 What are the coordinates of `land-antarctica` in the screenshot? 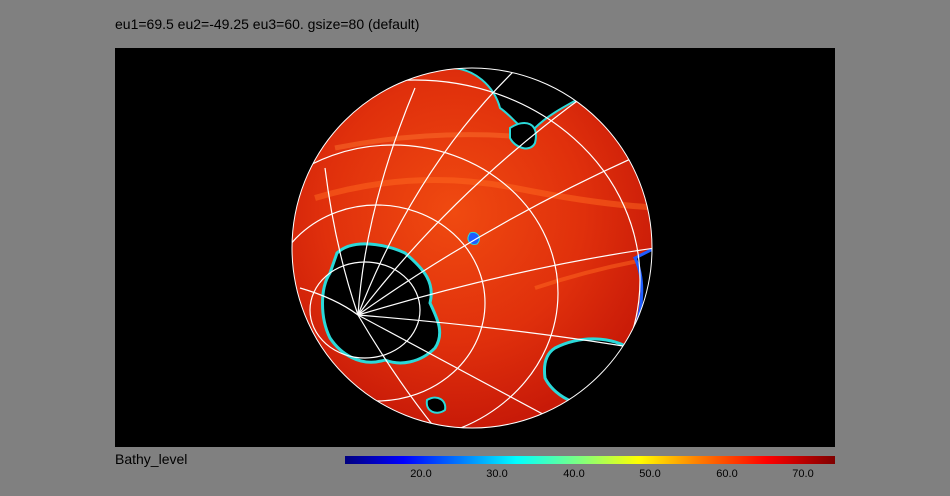 It's located at (381, 303).